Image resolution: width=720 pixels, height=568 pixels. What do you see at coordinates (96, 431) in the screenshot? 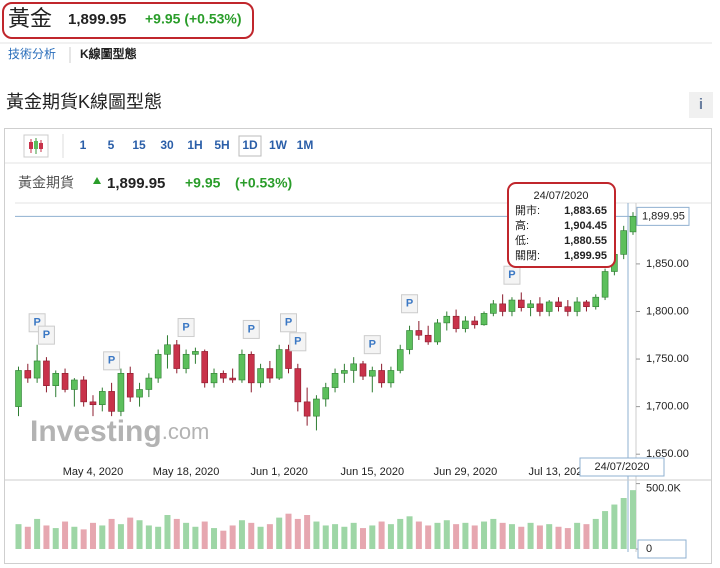
I see `watermark-brand: Investing` at bounding box center [96, 431].